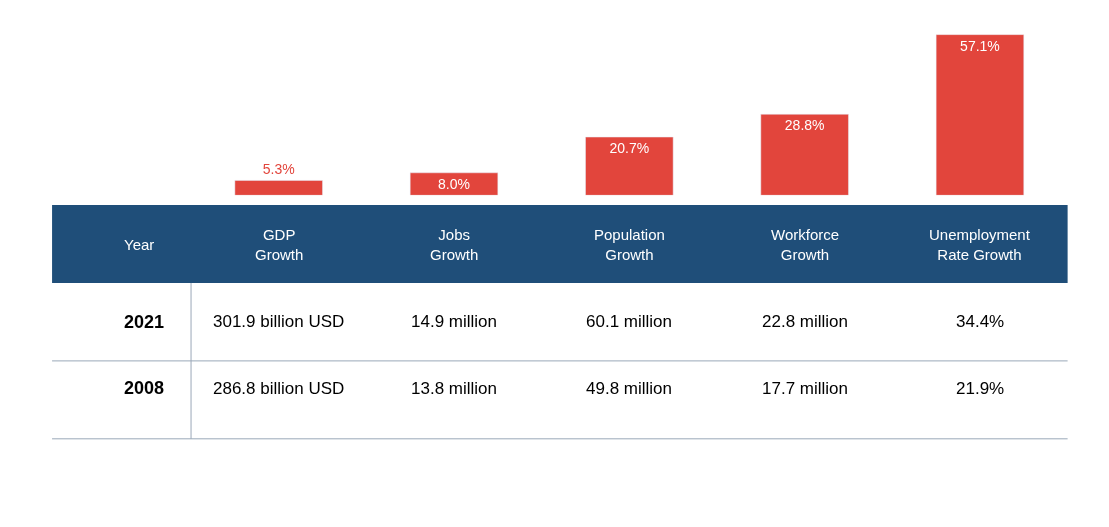  I want to click on text: 34.4%, so click(980, 321).